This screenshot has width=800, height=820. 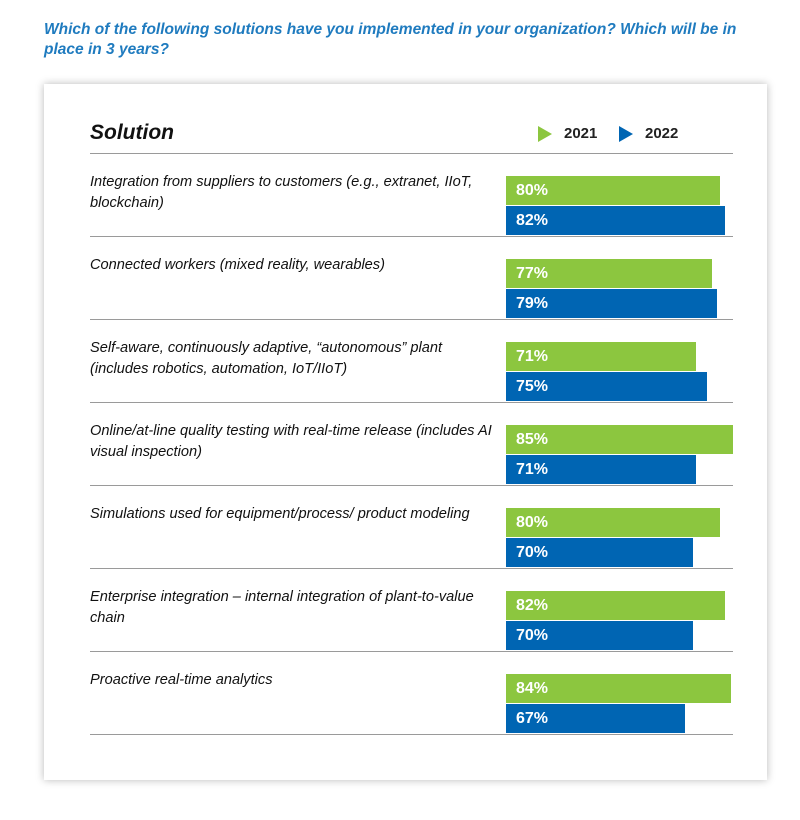 What do you see at coordinates (606, 386) in the screenshot?
I see `bar-2022: 75%` at bounding box center [606, 386].